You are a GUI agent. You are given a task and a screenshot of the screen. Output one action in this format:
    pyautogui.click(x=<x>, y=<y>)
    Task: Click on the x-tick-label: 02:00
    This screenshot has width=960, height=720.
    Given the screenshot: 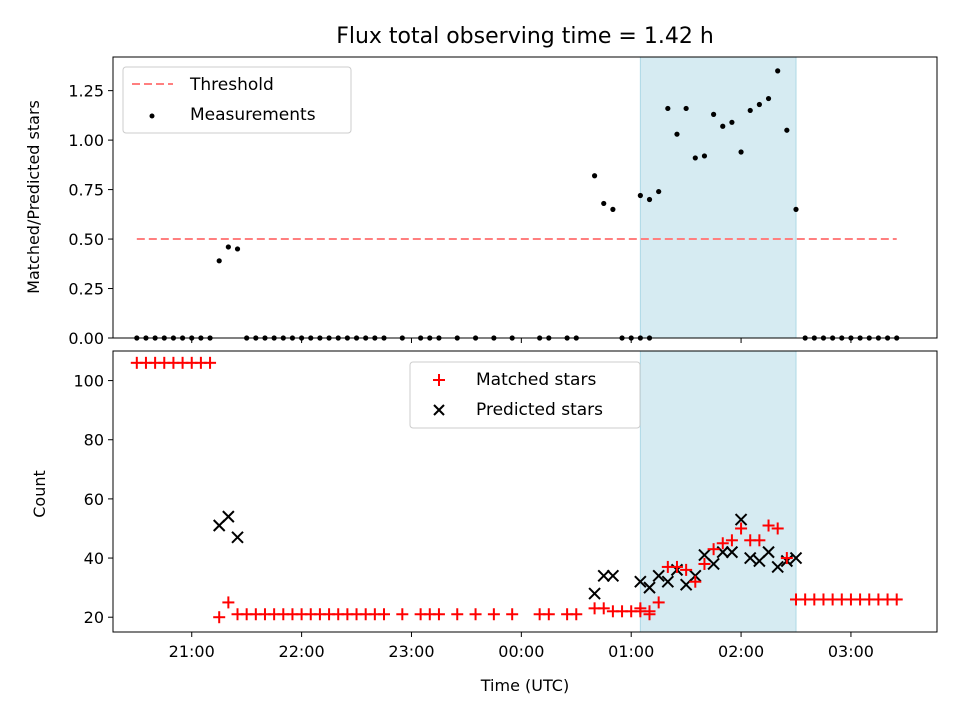 What is the action you would take?
    pyautogui.click(x=741, y=651)
    